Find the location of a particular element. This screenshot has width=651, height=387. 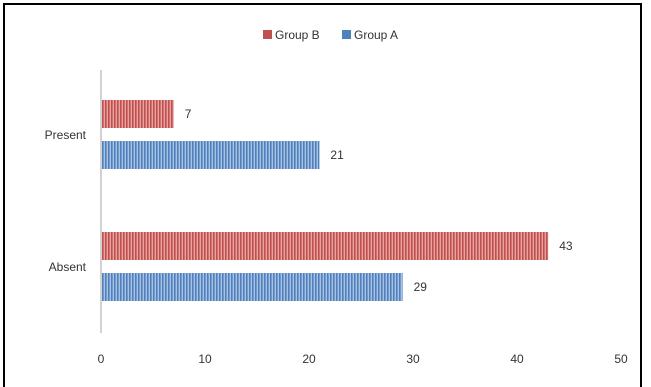

x-tick-label-40: 40 is located at coordinates (517, 359).